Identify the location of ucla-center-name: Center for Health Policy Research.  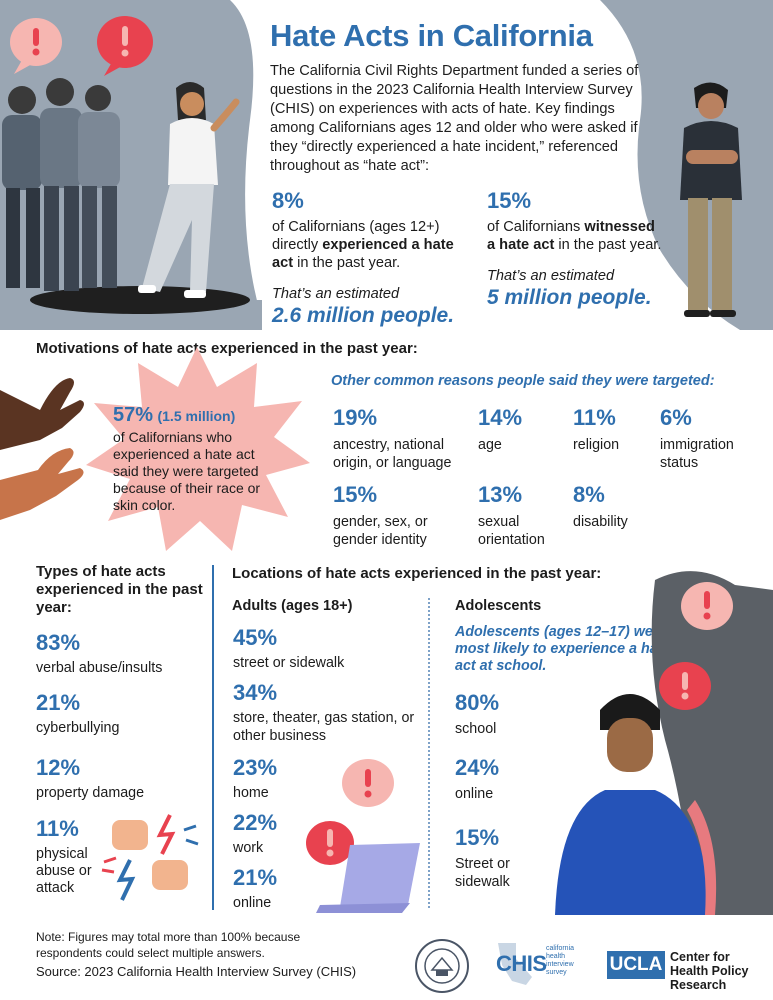
(709, 971).